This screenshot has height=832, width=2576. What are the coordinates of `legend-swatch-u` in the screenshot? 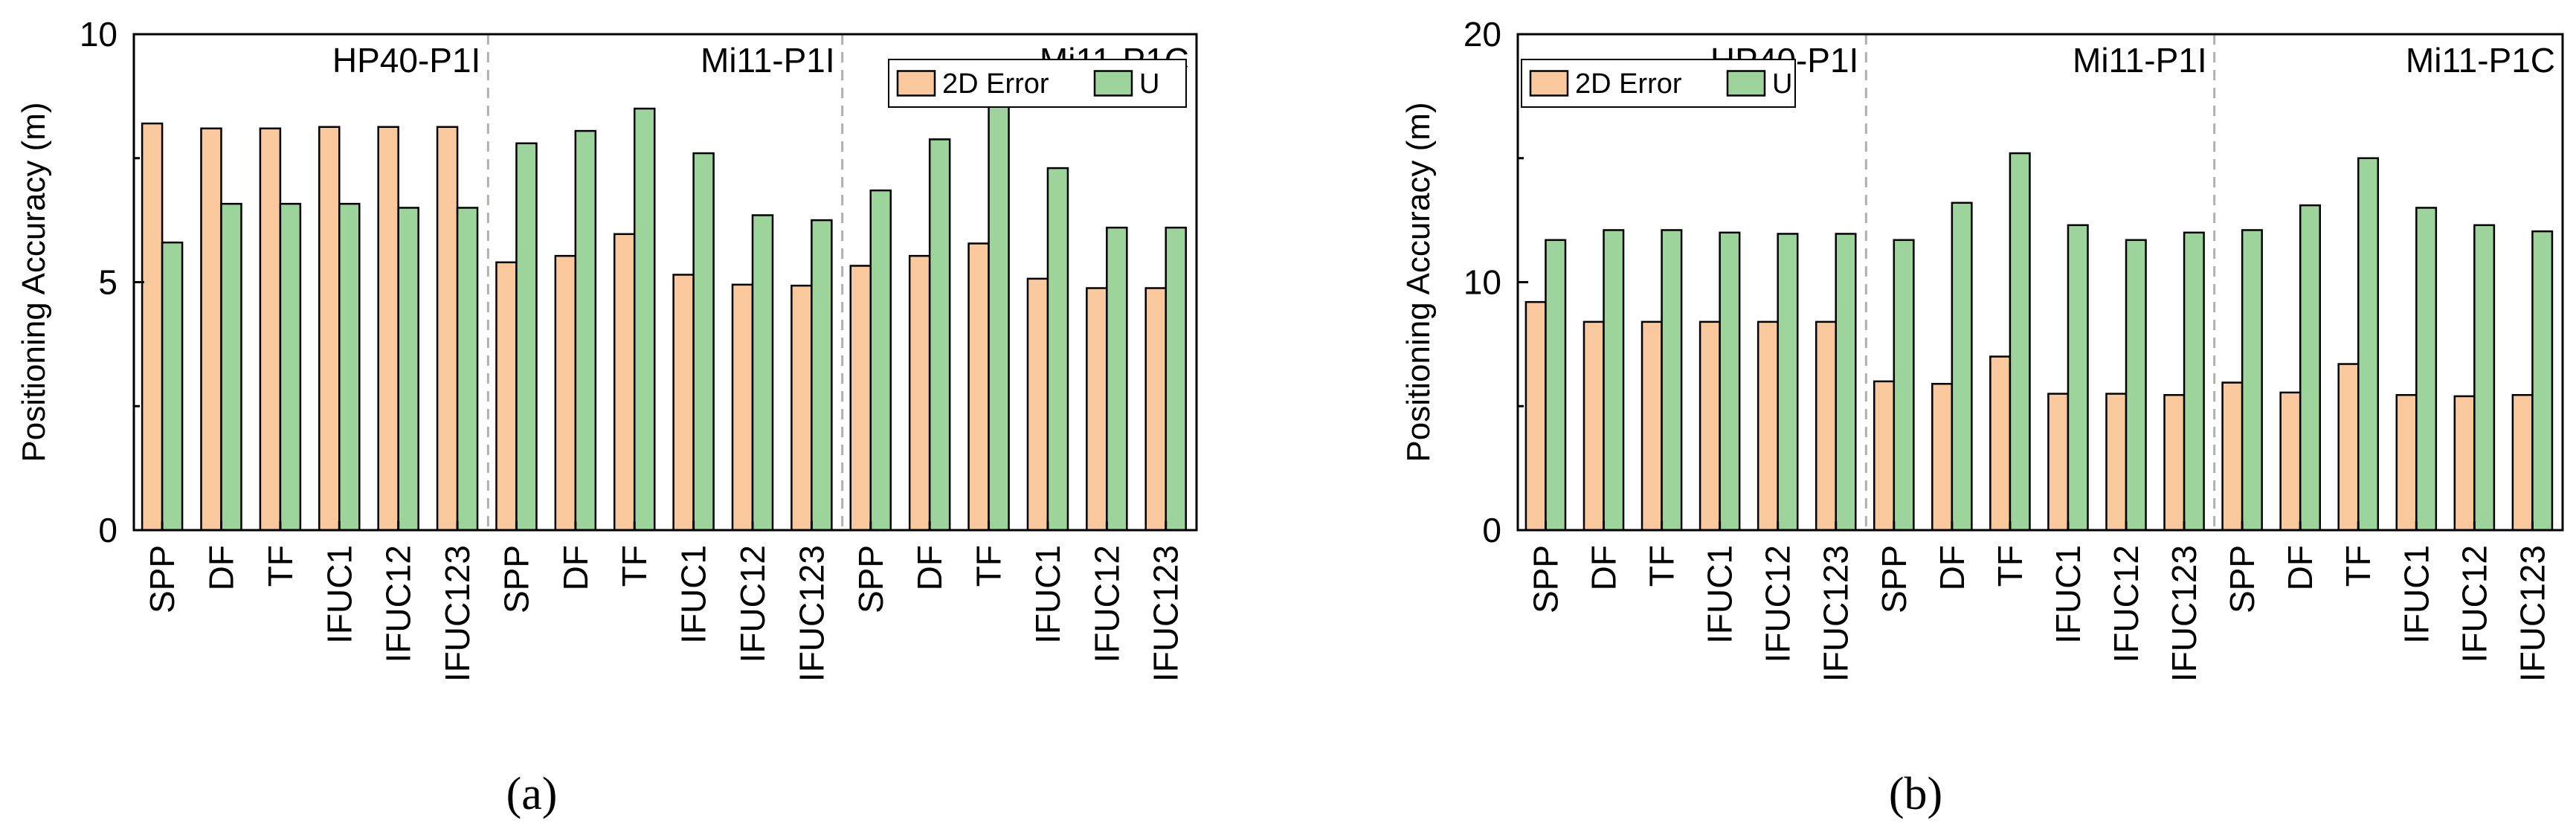 It's located at (1746, 83).